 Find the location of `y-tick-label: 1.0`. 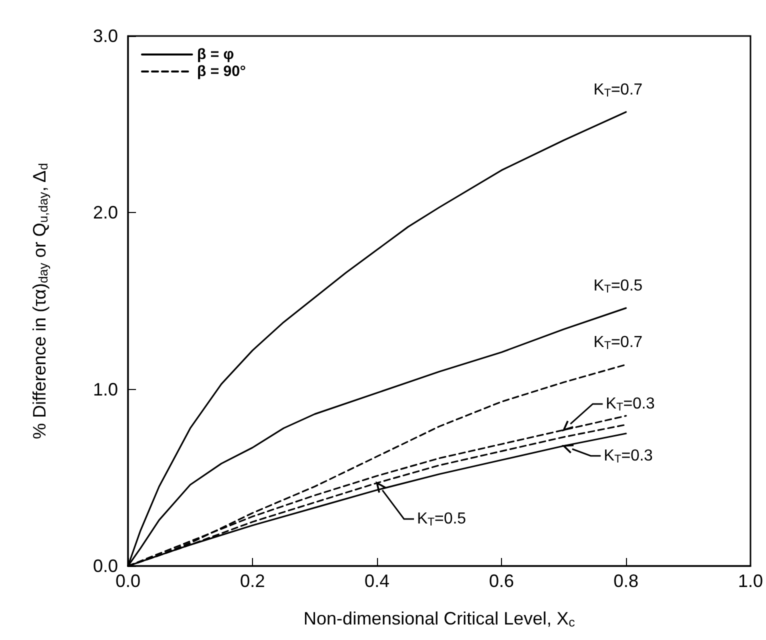

y-tick-label: 1.0 is located at coordinates (105, 389).